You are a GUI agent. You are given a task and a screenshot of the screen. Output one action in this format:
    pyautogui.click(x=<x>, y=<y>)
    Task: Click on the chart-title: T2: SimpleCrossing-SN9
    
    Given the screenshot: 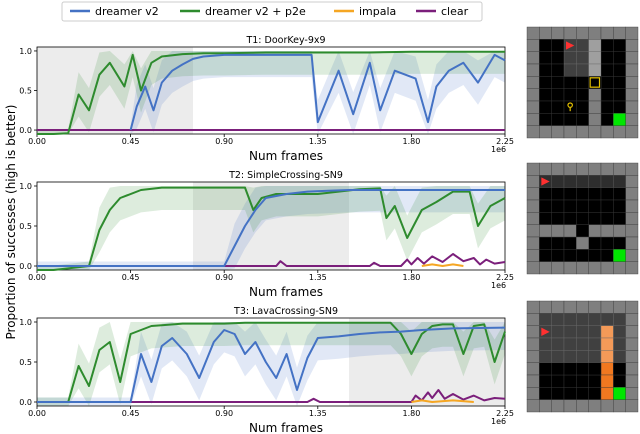 What is the action you would take?
    pyautogui.click(x=285, y=175)
    